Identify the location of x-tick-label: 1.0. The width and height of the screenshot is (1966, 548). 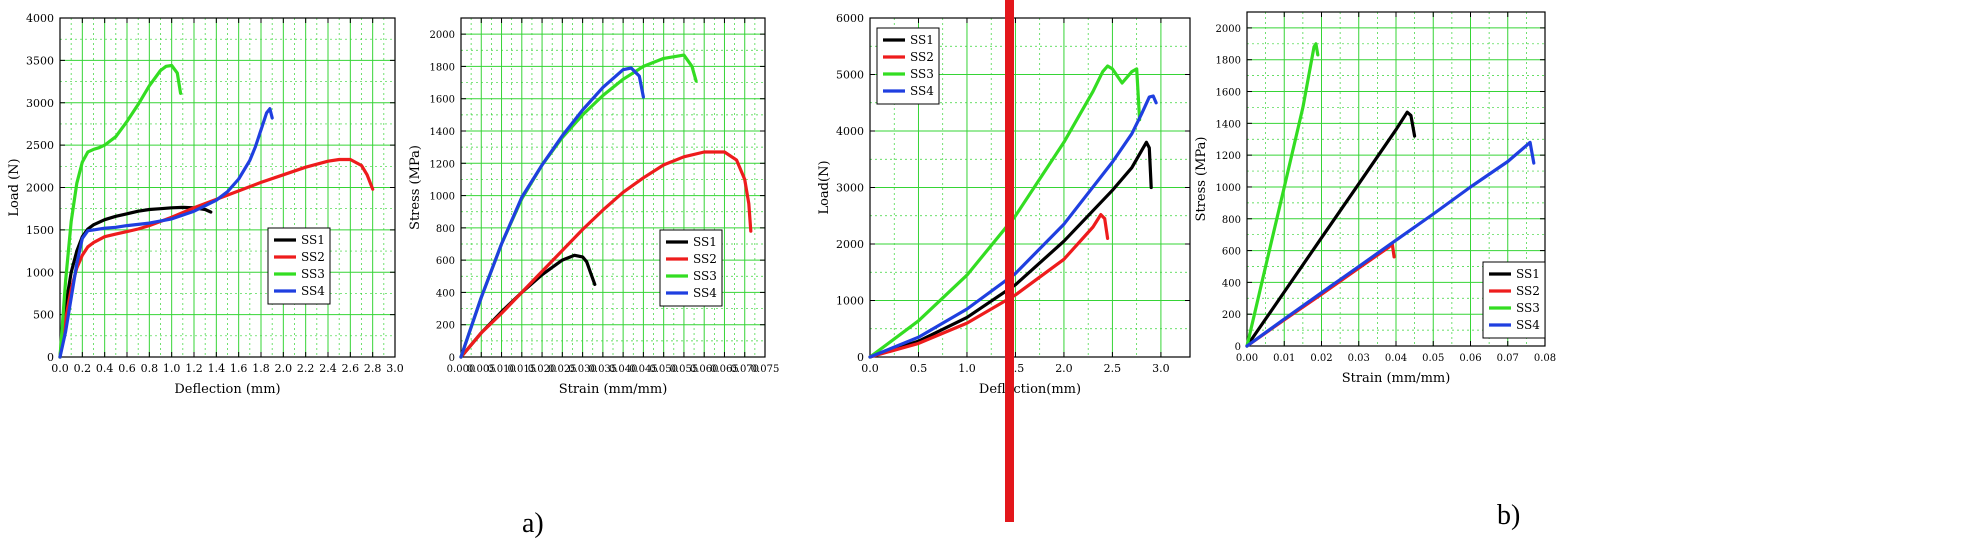
(967, 368).